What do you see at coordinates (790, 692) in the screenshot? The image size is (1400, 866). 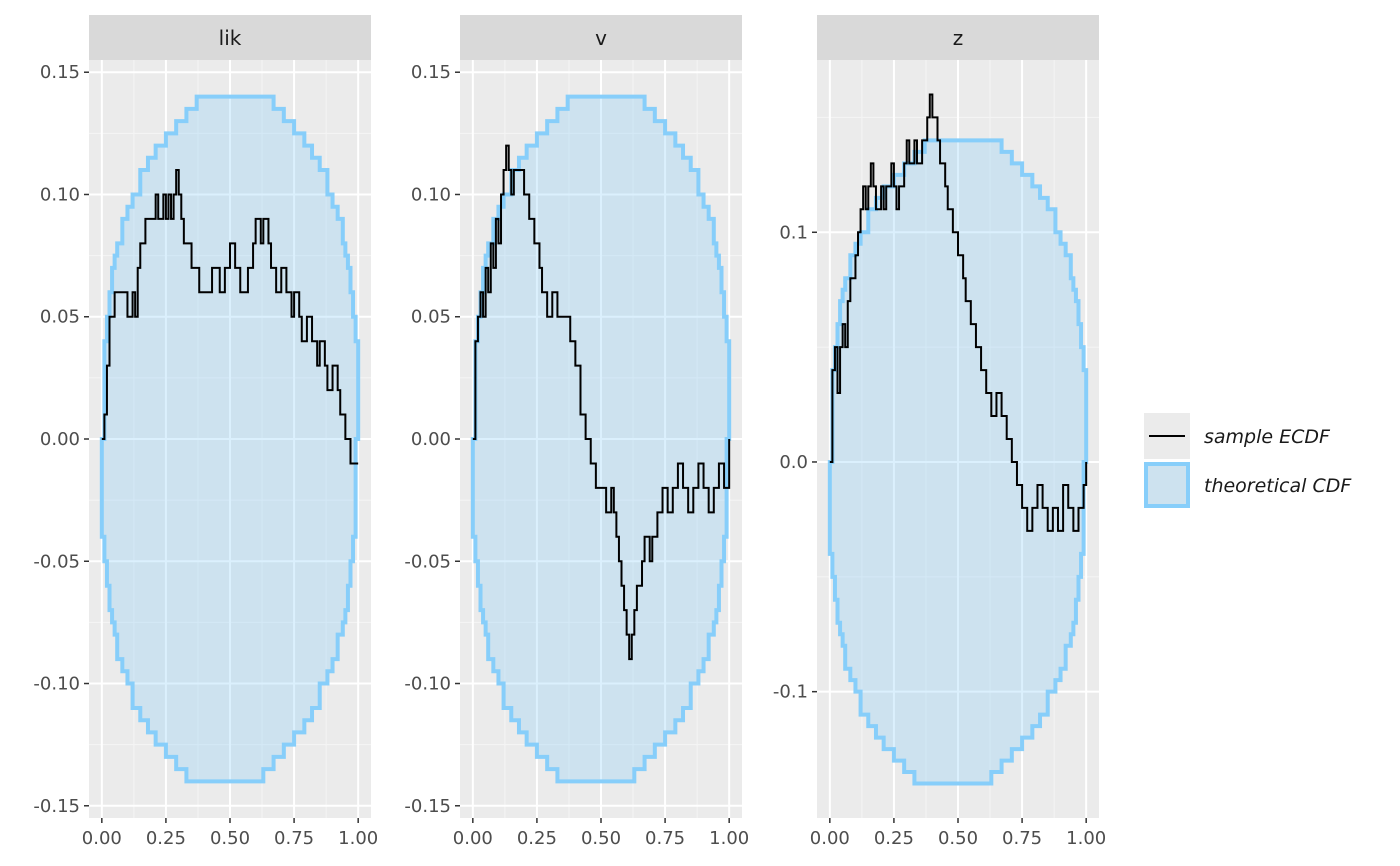 I see `y-tick-label: -0.1` at bounding box center [790, 692].